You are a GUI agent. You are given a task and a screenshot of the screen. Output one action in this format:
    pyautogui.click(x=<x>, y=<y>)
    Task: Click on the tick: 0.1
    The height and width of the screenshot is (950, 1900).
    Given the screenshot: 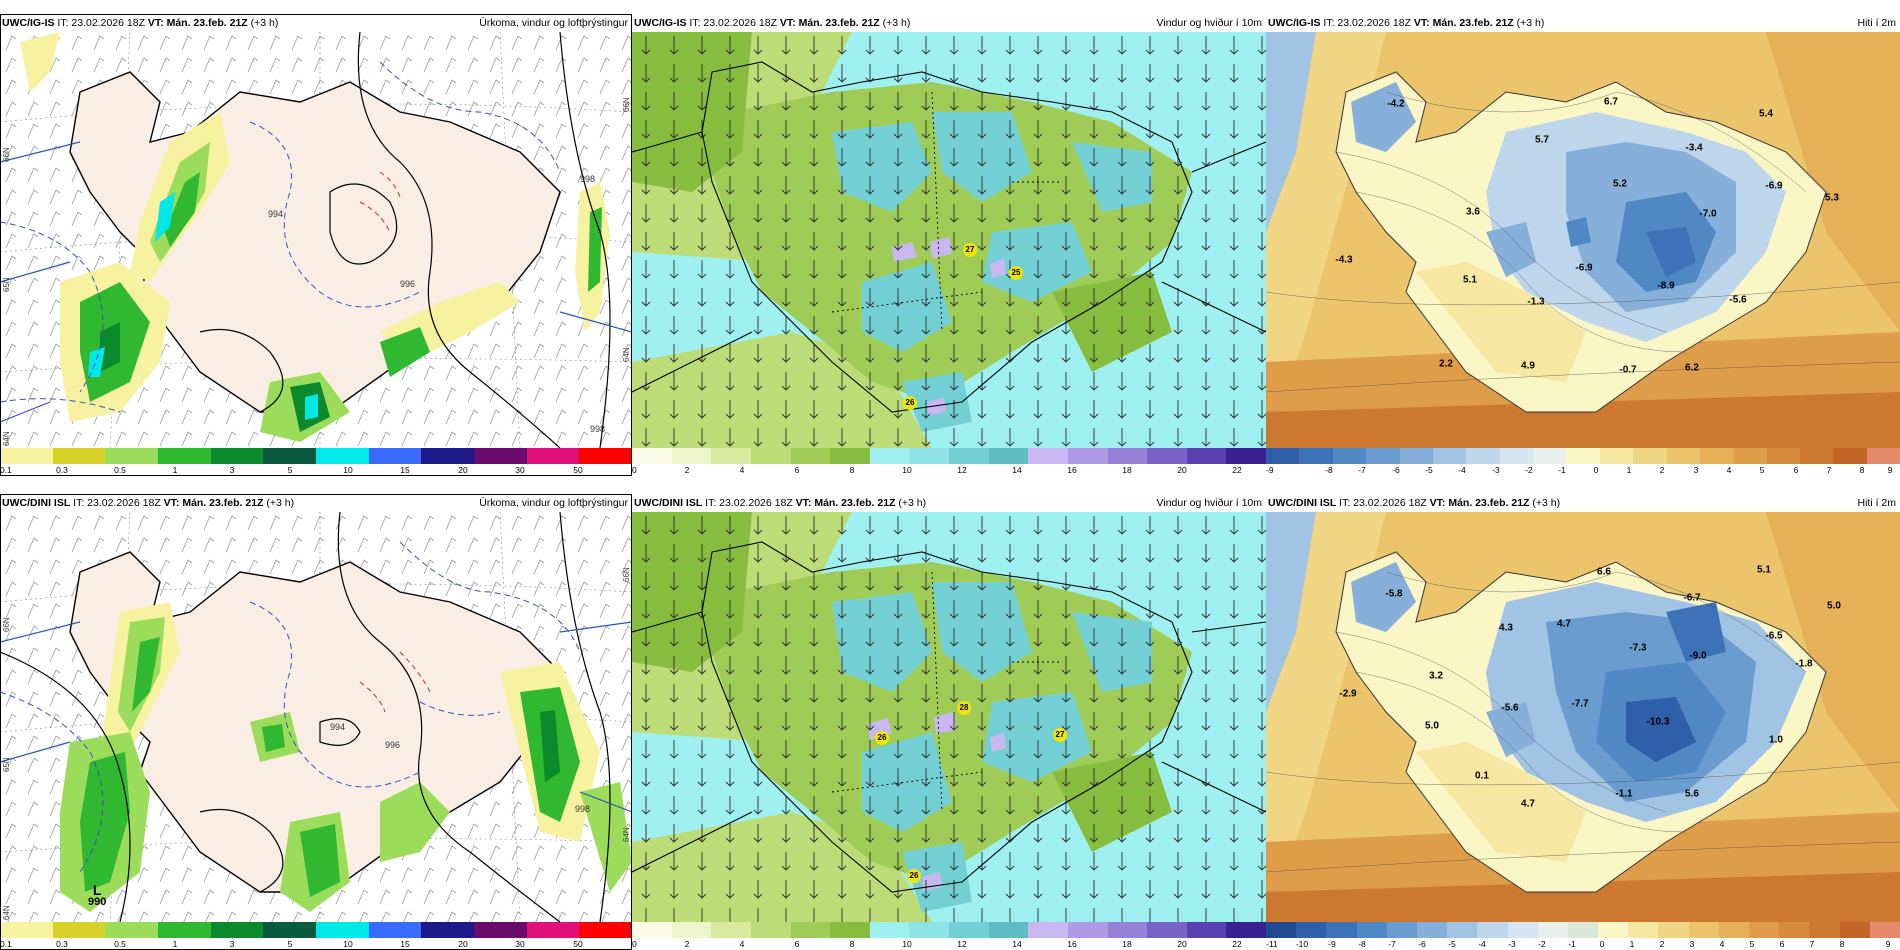 What is the action you would take?
    pyautogui.click(x=6, y=944)
    